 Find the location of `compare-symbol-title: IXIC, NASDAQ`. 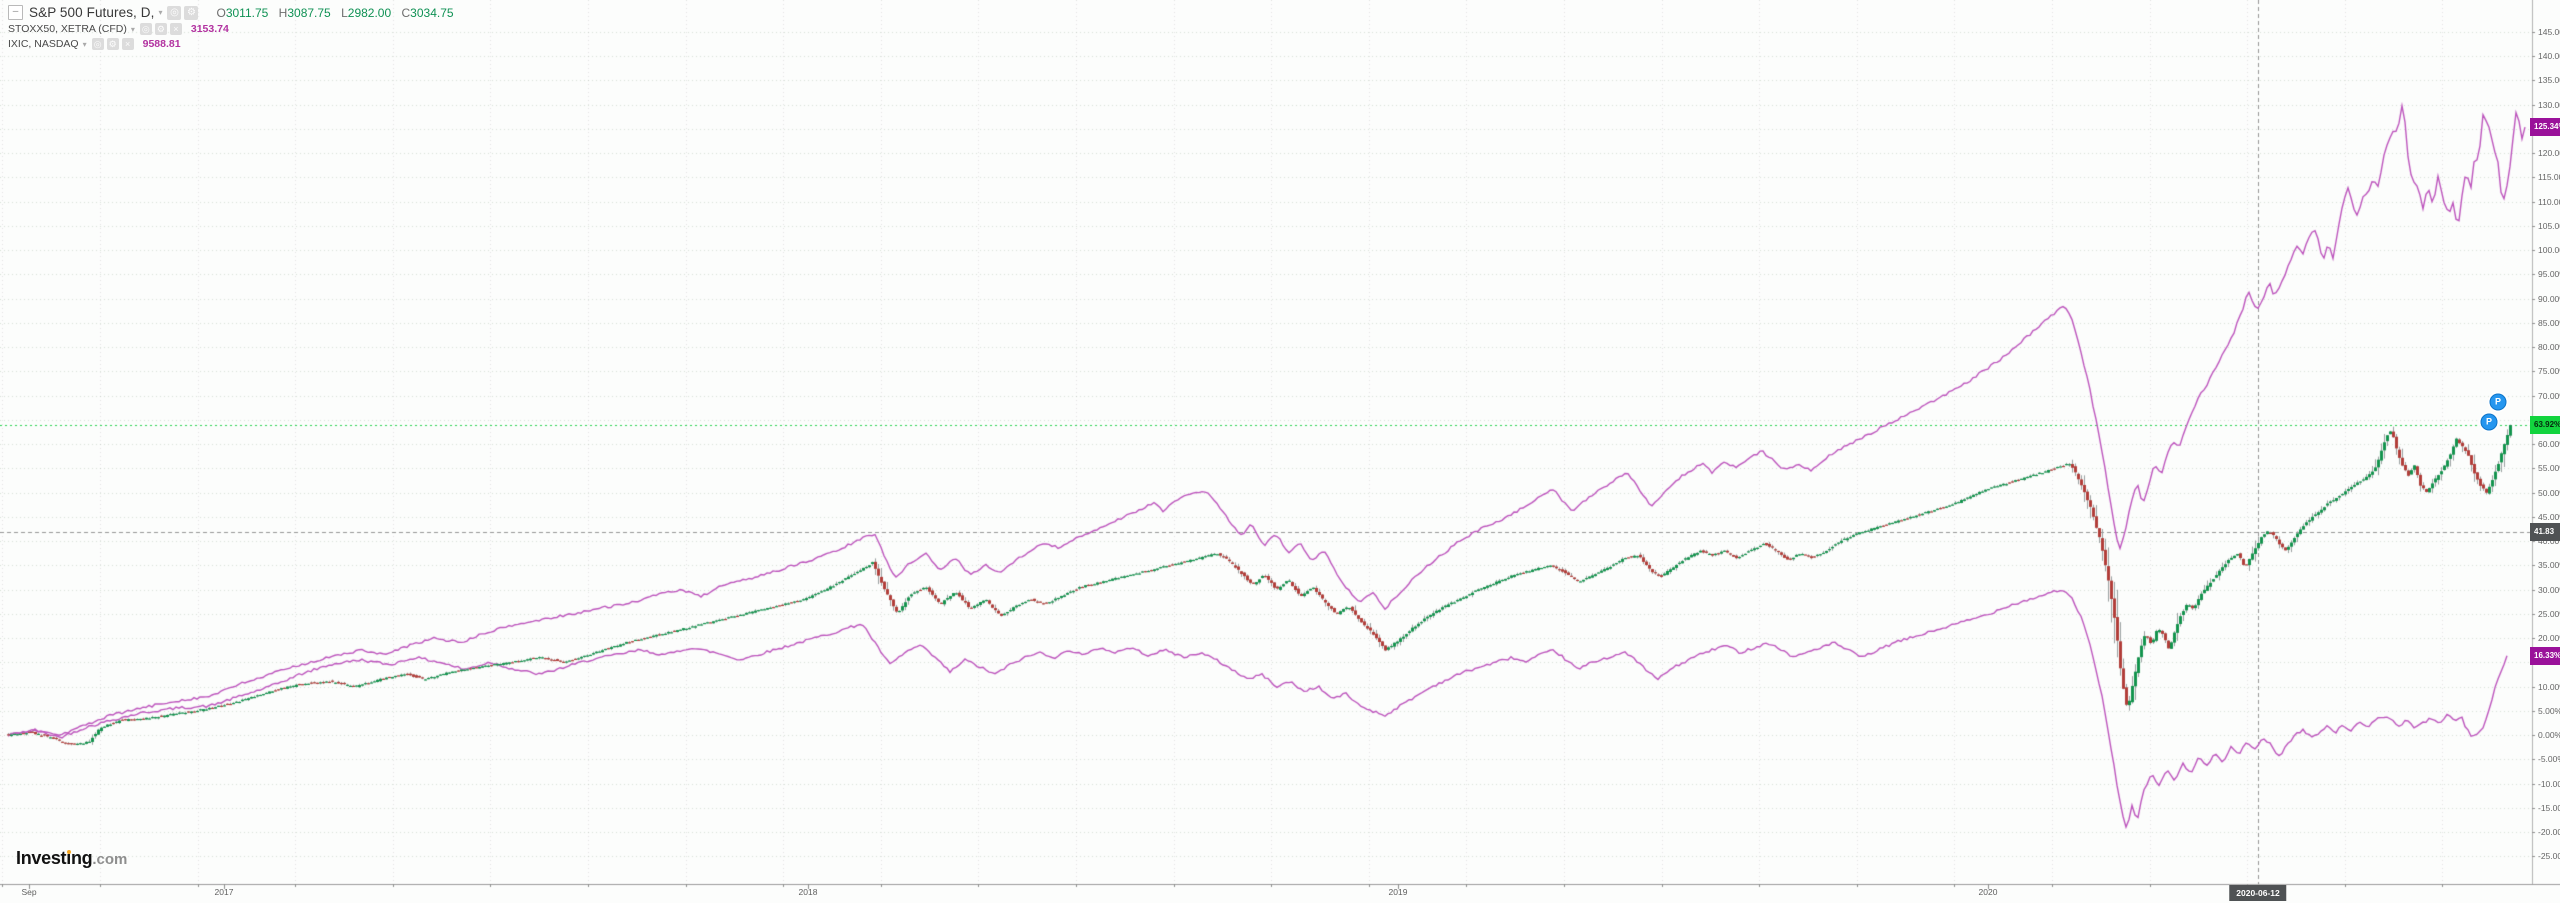

compare-symbol-title: IXIC, NASDAQ is located at coordinates (43, 44).